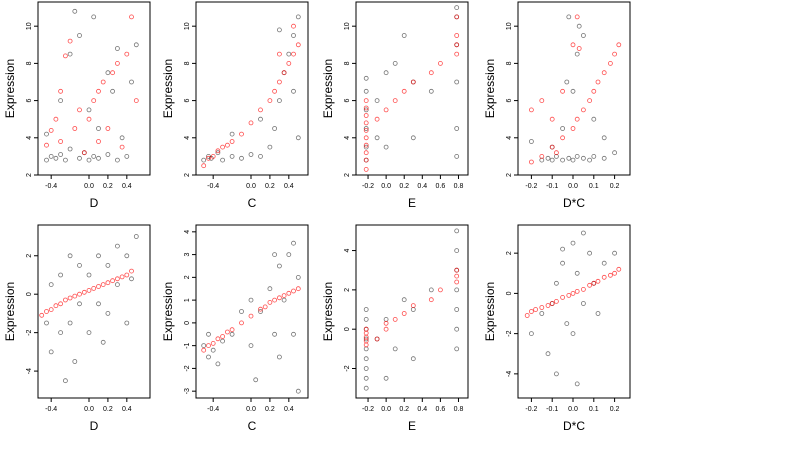 The height and width of the screenshot is (450, 800). I want to click on y-tick-label: 4, so click(29, 138).